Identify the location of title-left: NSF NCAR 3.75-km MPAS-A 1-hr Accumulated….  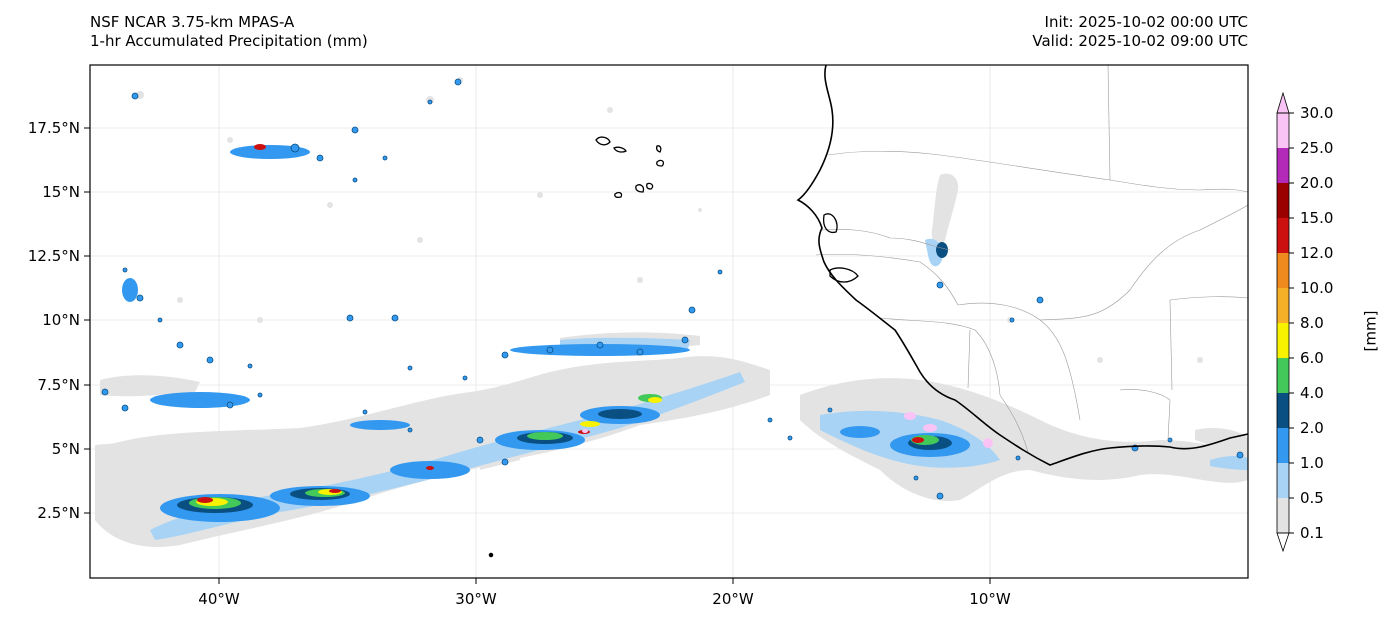
(229, 32).